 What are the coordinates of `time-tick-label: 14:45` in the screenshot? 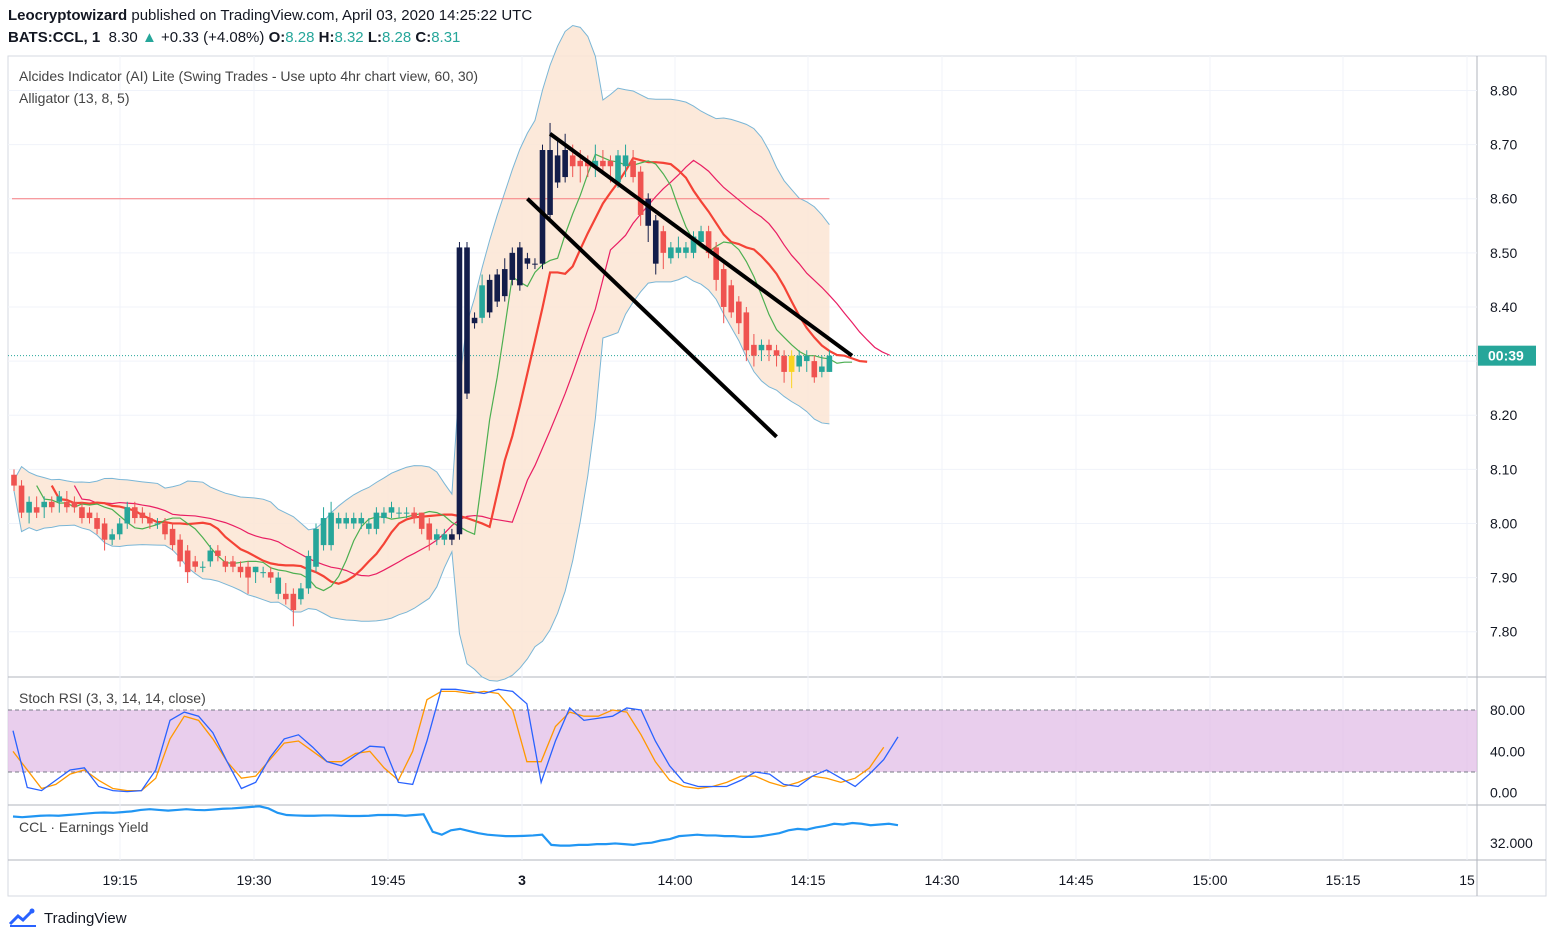 It's located at (1075, 880).